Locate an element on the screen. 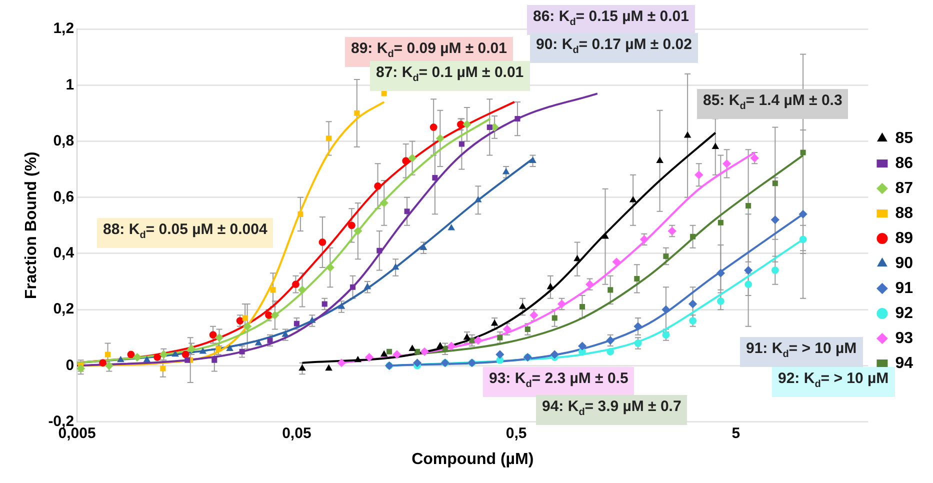 This screenshot has width=933, height=483. x-tick-label: 5 is located at coordinates (736, 433).